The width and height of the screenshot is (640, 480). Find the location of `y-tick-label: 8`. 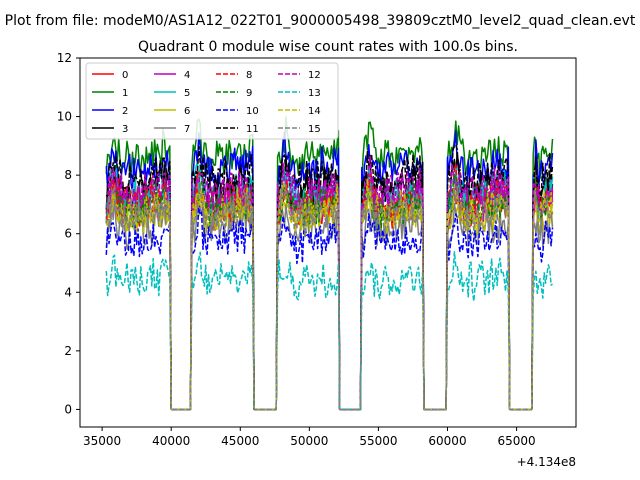

y-tick-label: 8 is located at coordinates (68, 175).